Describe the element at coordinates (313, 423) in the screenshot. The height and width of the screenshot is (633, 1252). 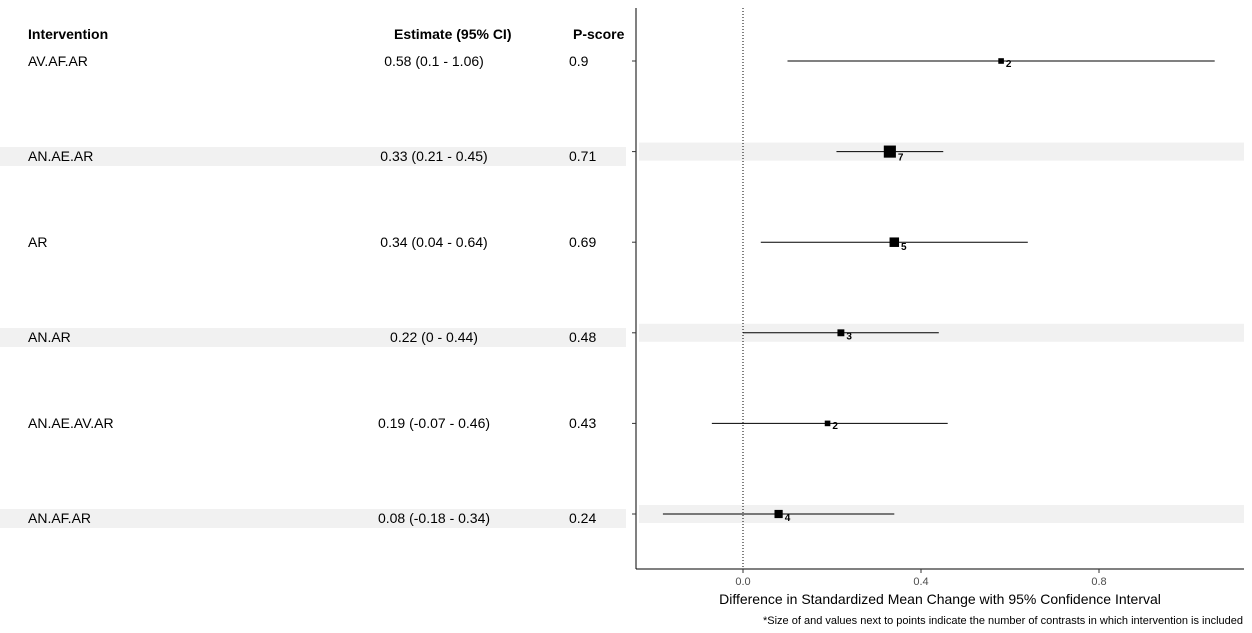
I see `table-row: AN.AE.AV.AR 0.19 (-0.07 - 0.46) 0.43` at that location.